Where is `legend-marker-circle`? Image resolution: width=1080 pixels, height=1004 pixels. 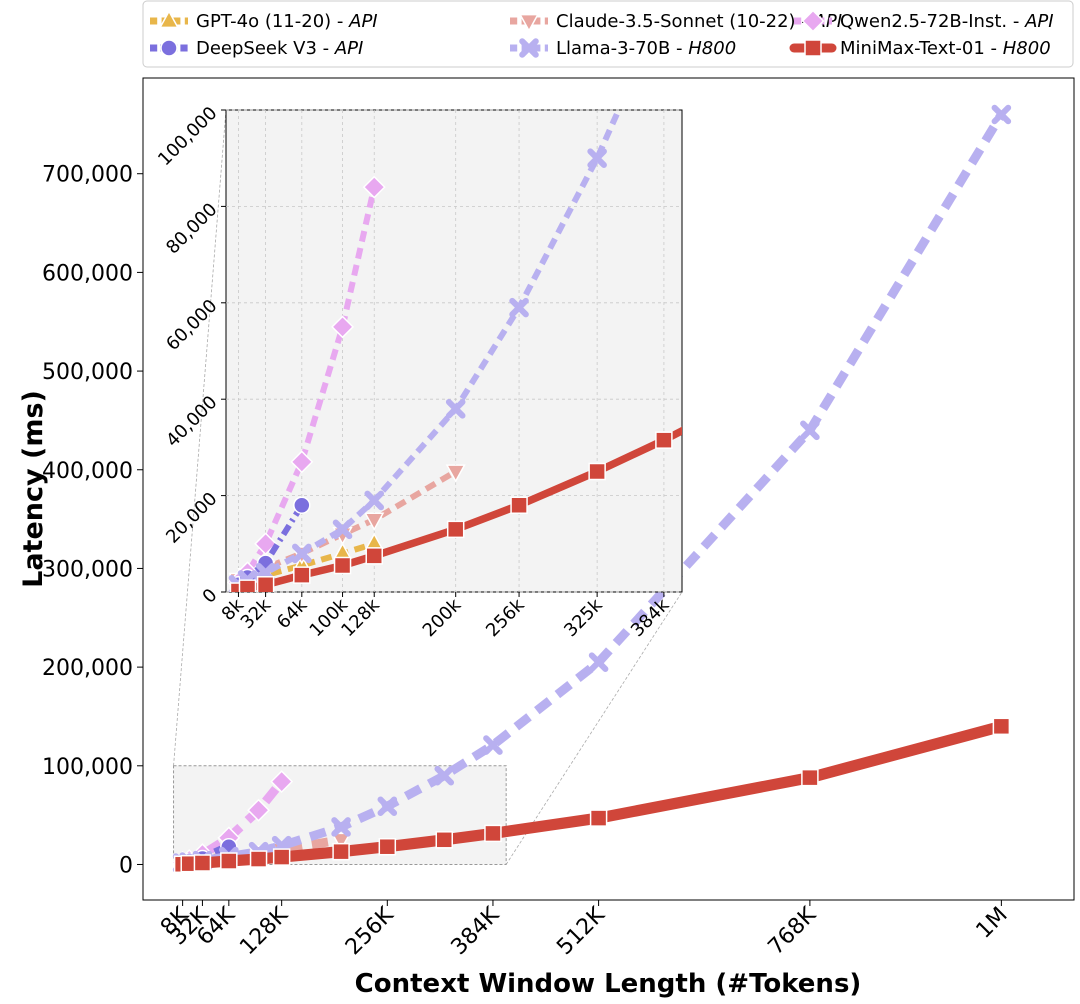
legend-marker-circle is located at coordinates (169, 48).